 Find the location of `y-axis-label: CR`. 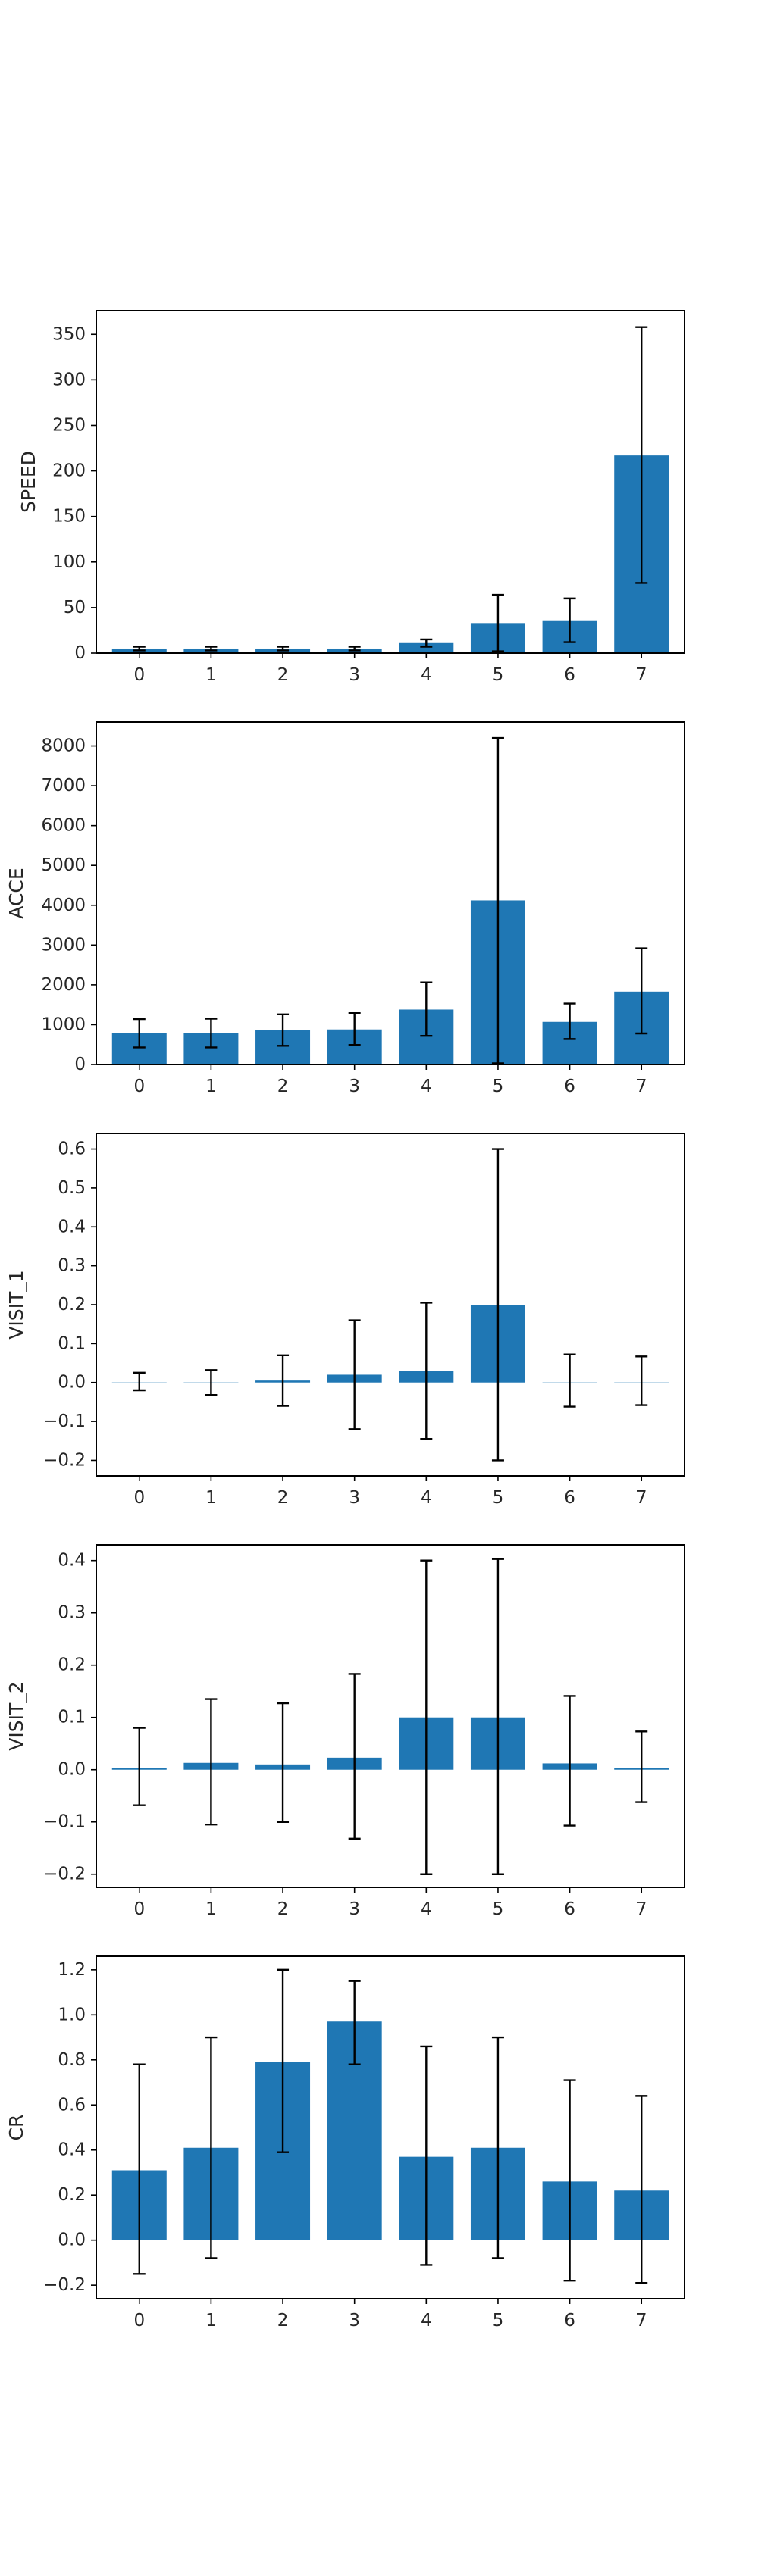

y-axis-label: CR is located at coordinates (16, 2128).